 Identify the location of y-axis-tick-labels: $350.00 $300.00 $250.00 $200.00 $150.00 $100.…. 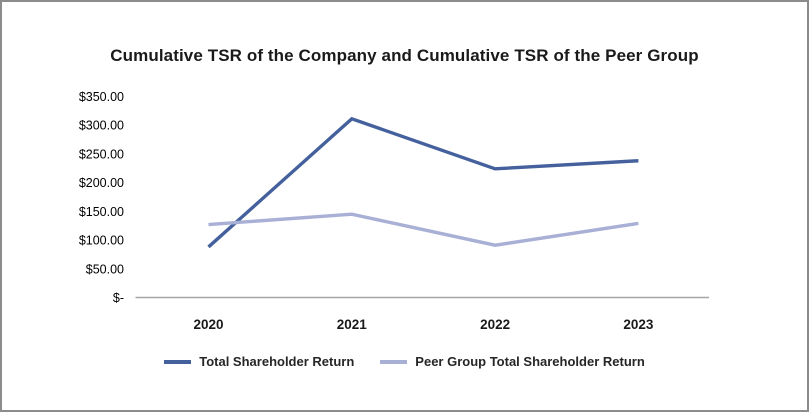
(101, 197).